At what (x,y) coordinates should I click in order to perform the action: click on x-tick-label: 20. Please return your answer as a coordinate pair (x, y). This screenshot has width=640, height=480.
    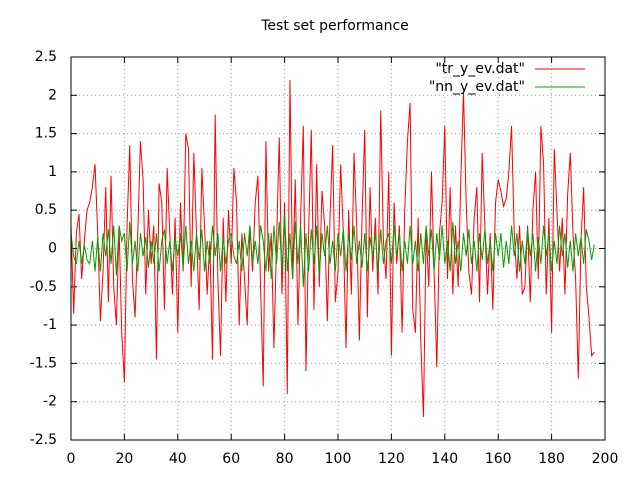
    Looking at the image, I should click on (124, 459).